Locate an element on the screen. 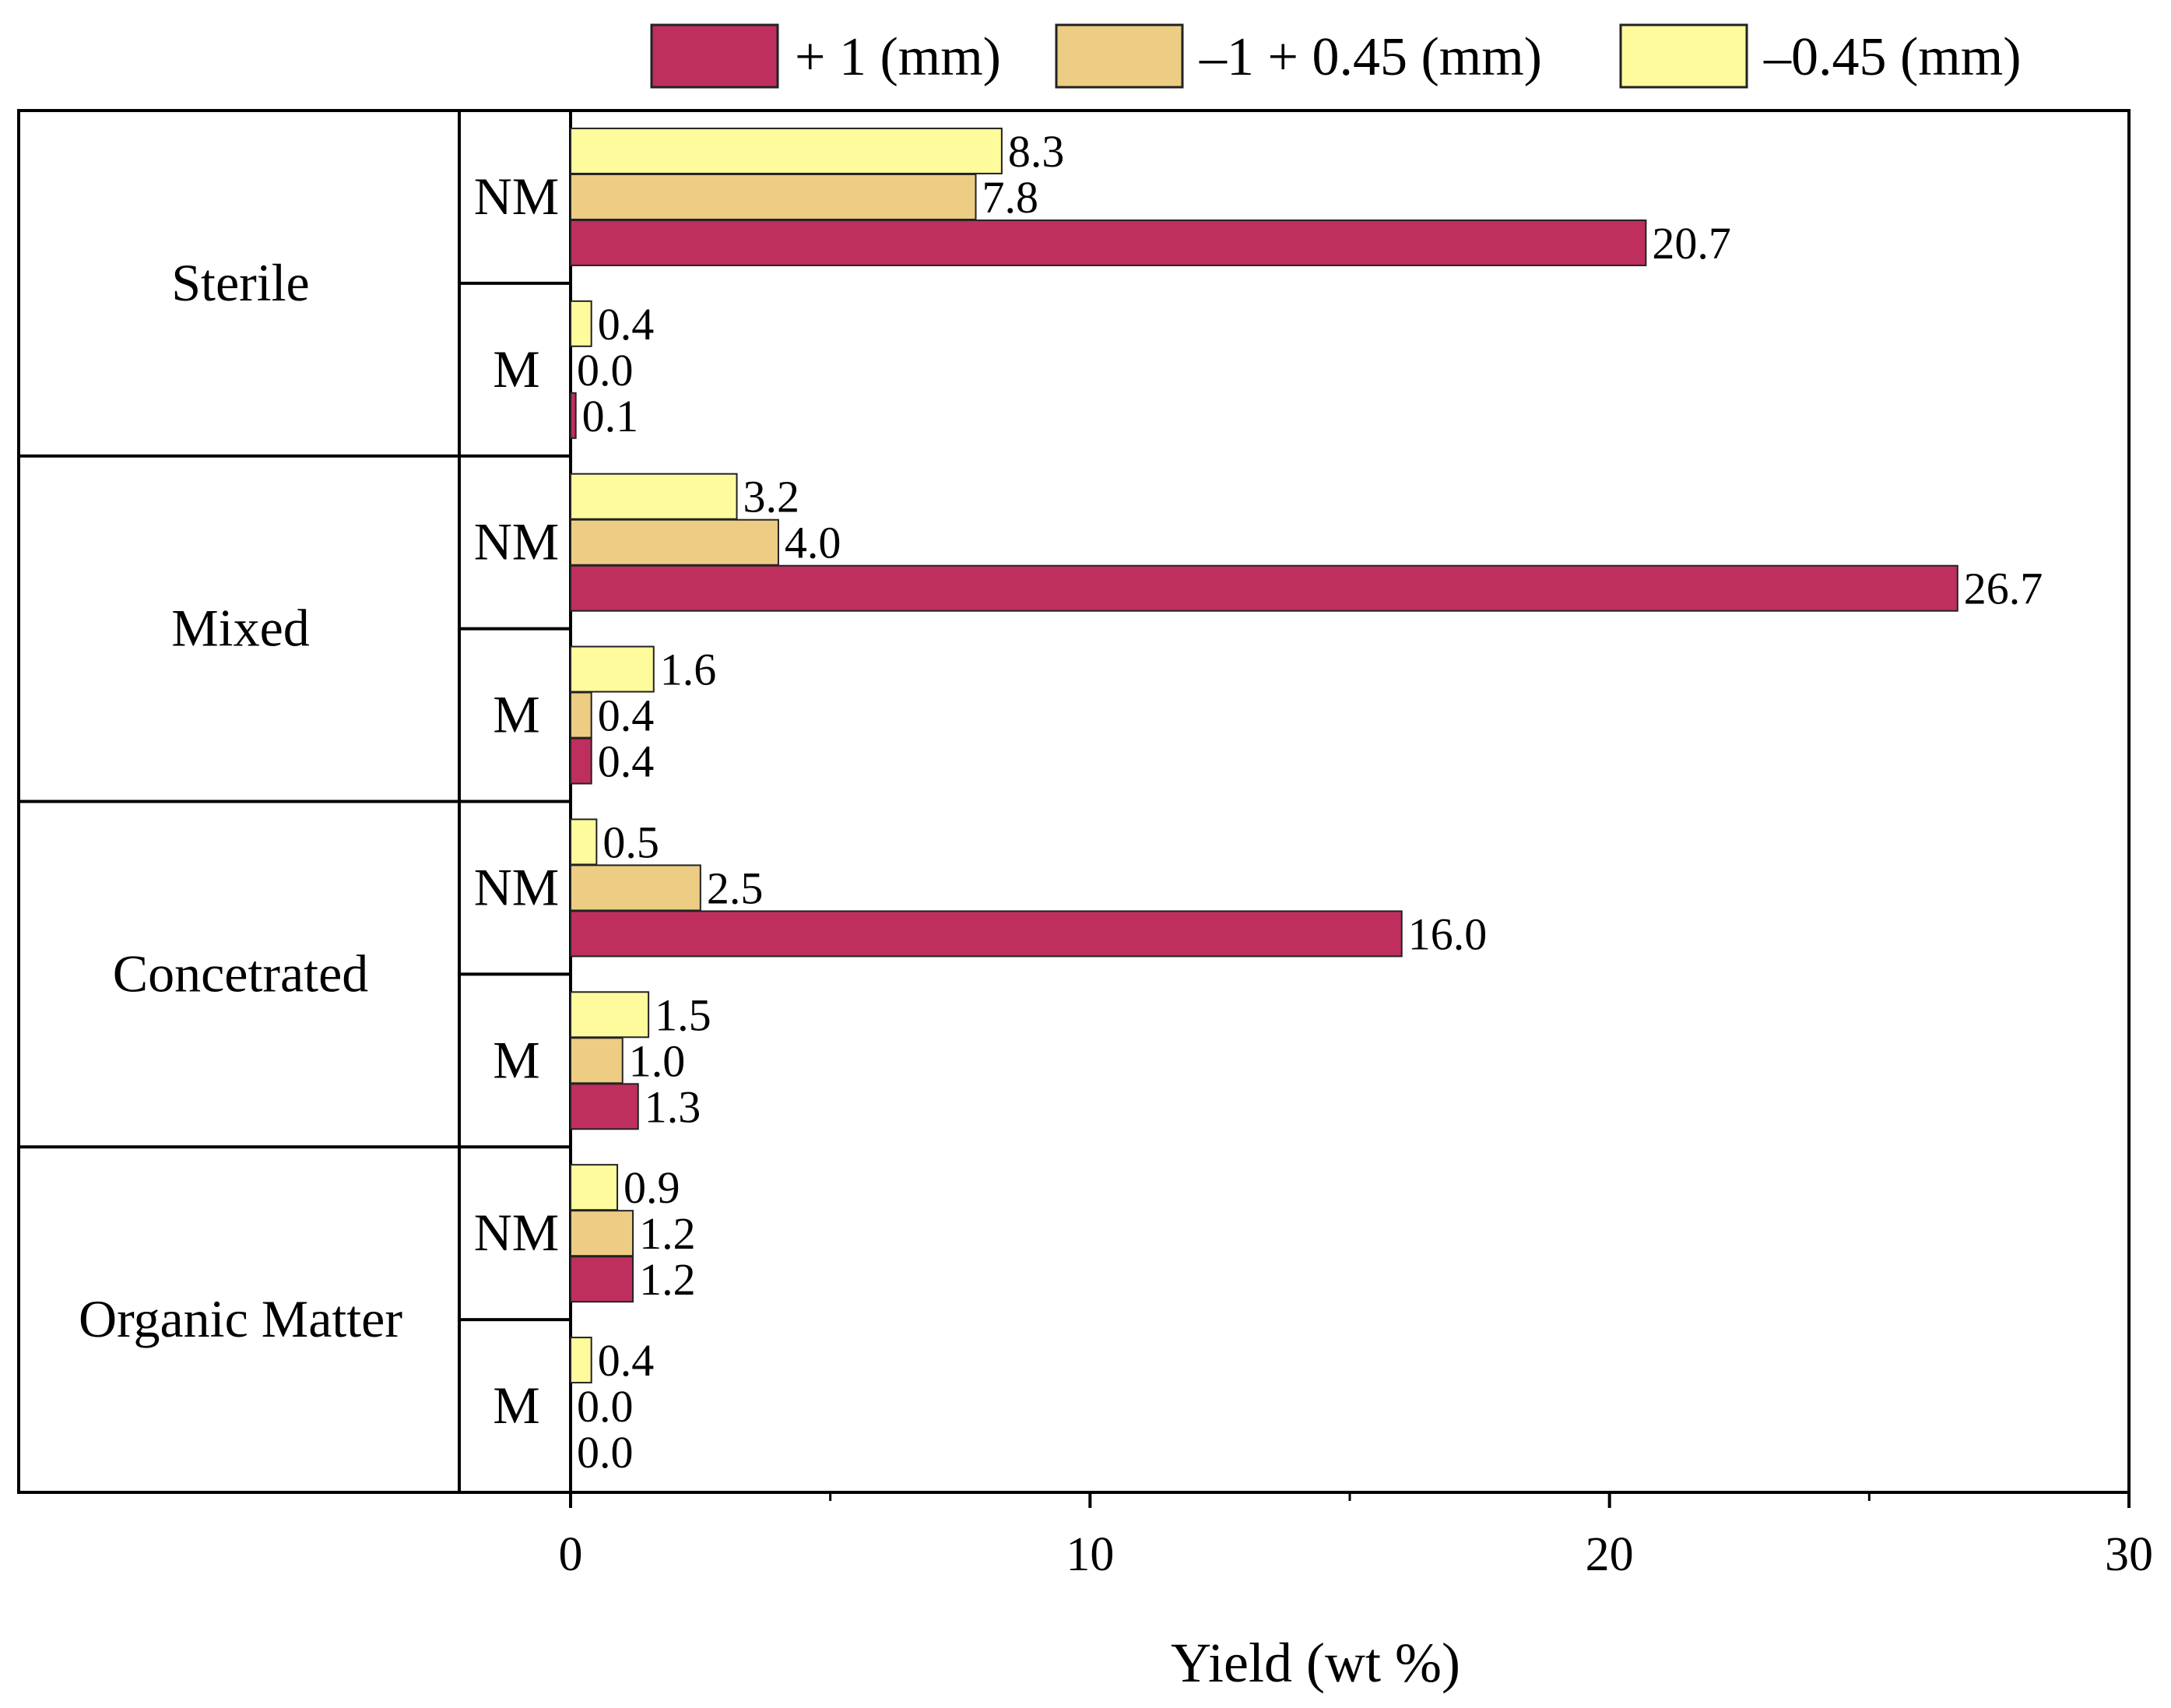 Image resolution: width=2171 pixels, height=1708 pixels. category-label: Organic Matter is located at coordinates (240, 1318).